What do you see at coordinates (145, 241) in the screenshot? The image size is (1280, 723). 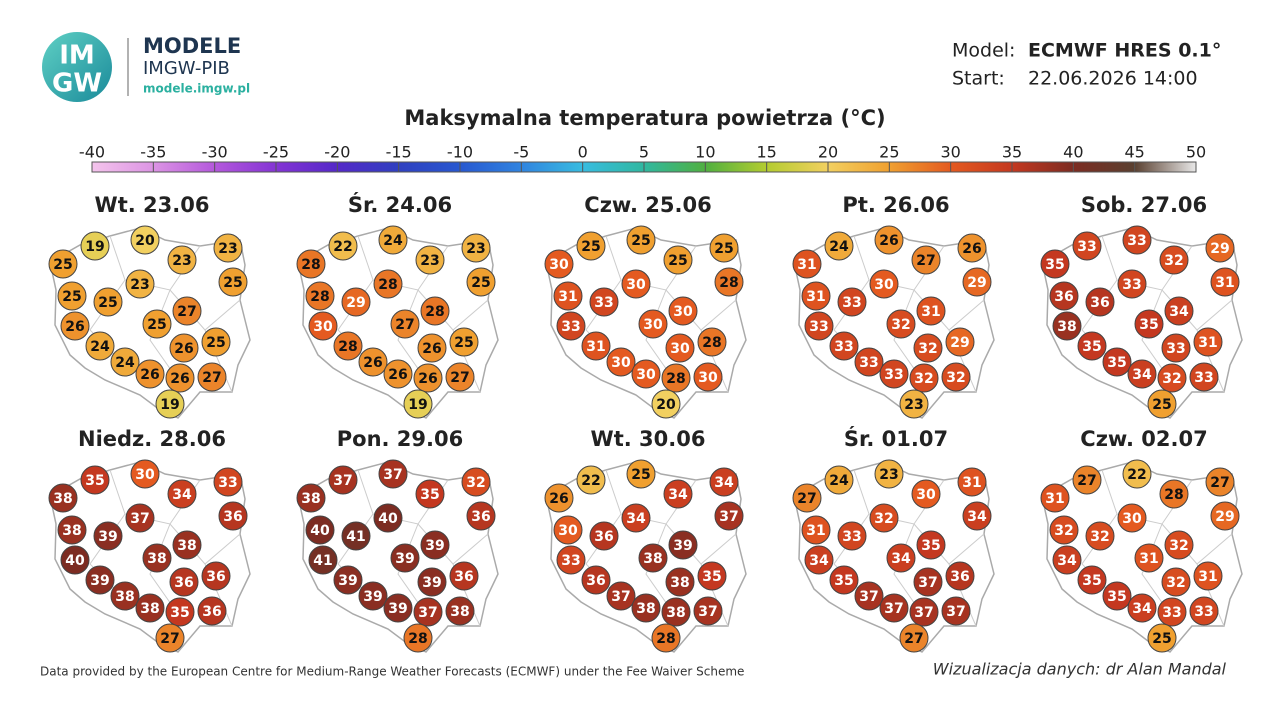 I see `temp-label: 20` at bounding box center [145, 241].